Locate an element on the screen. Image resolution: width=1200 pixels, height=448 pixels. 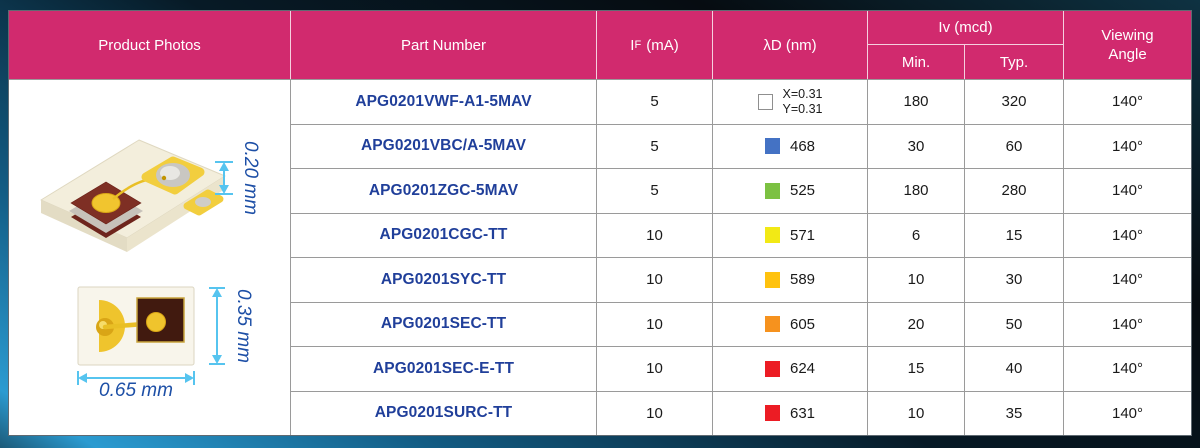
lambda-cell: 624 is located at coordinates (790, 368).